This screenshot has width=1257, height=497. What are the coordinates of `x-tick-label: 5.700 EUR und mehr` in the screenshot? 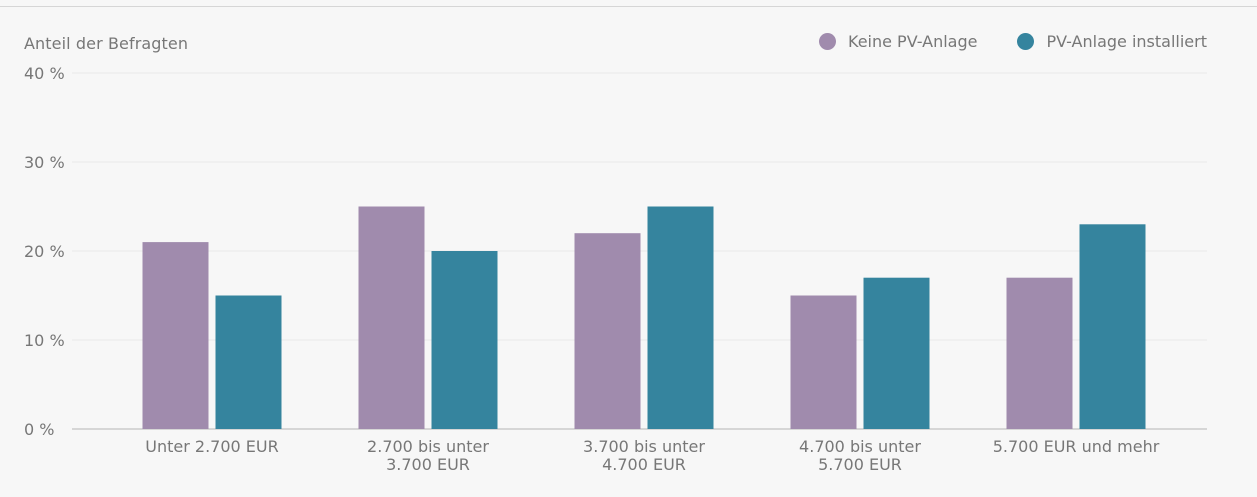 It's located at (1076, 446).